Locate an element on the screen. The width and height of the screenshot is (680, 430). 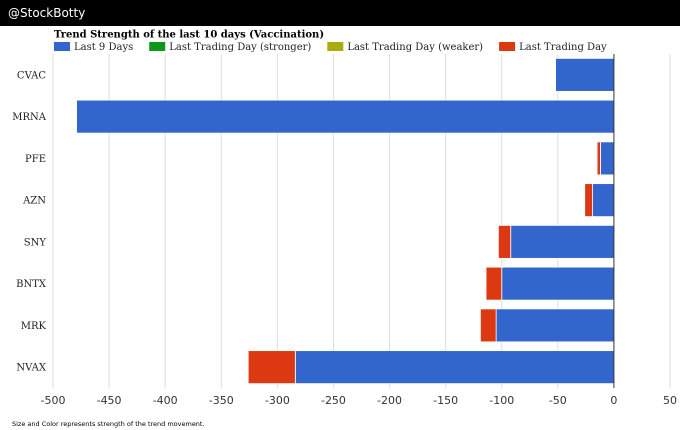
category-label-pfe: PFE is located at coordinates (35, 159).